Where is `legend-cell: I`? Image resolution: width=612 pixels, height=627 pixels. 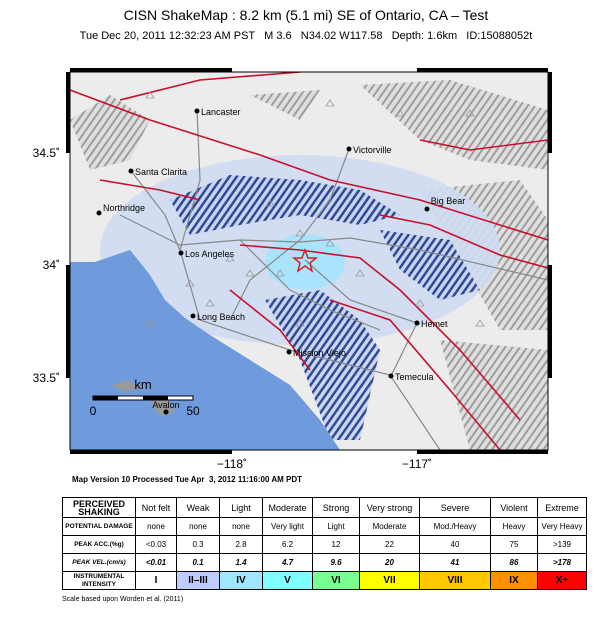 legend-cell: I is located at coordinates (156, 580).